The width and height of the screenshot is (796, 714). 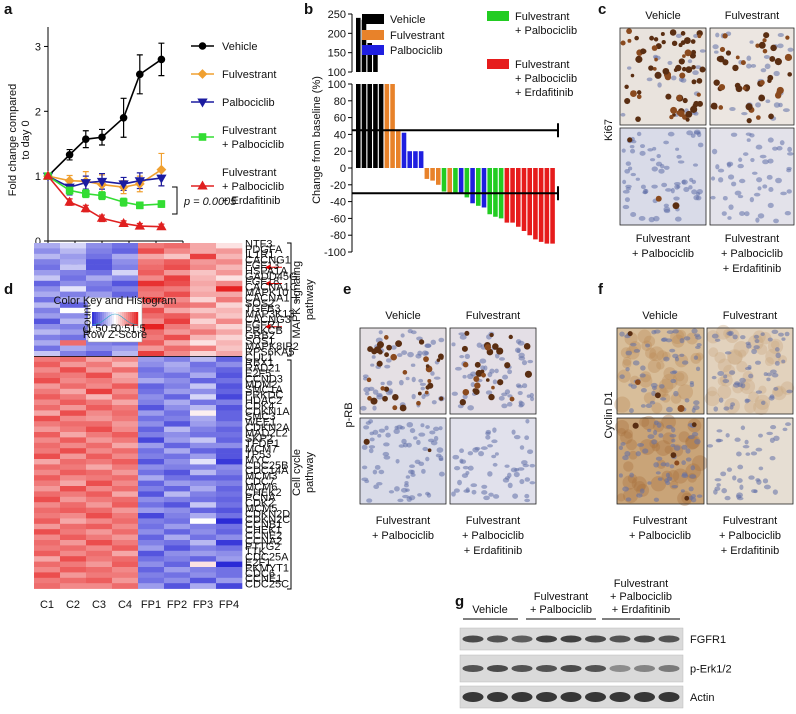 What do you see at coordinates (493, 371) in the screenshot?
I see `micrograph-frame` at bounding box center [493, 371].